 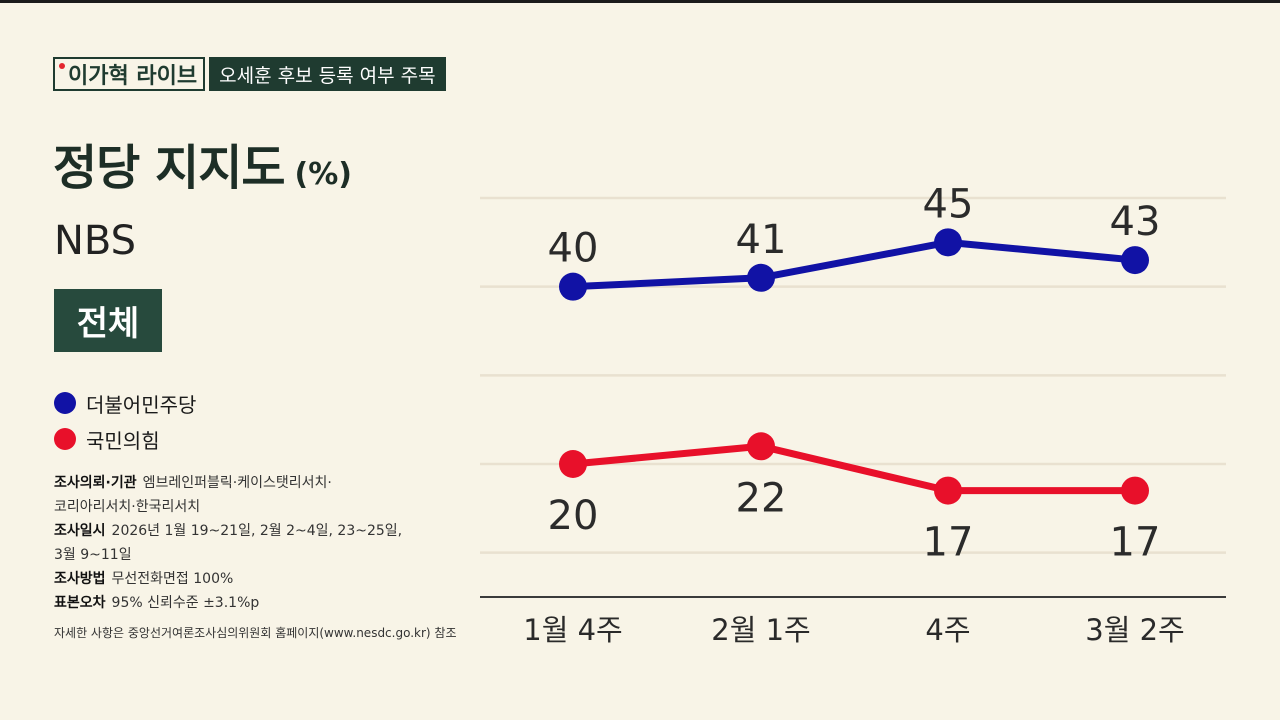 I want to click on chart-title: 정당 지지도 (%), so click(x=202, y=163).